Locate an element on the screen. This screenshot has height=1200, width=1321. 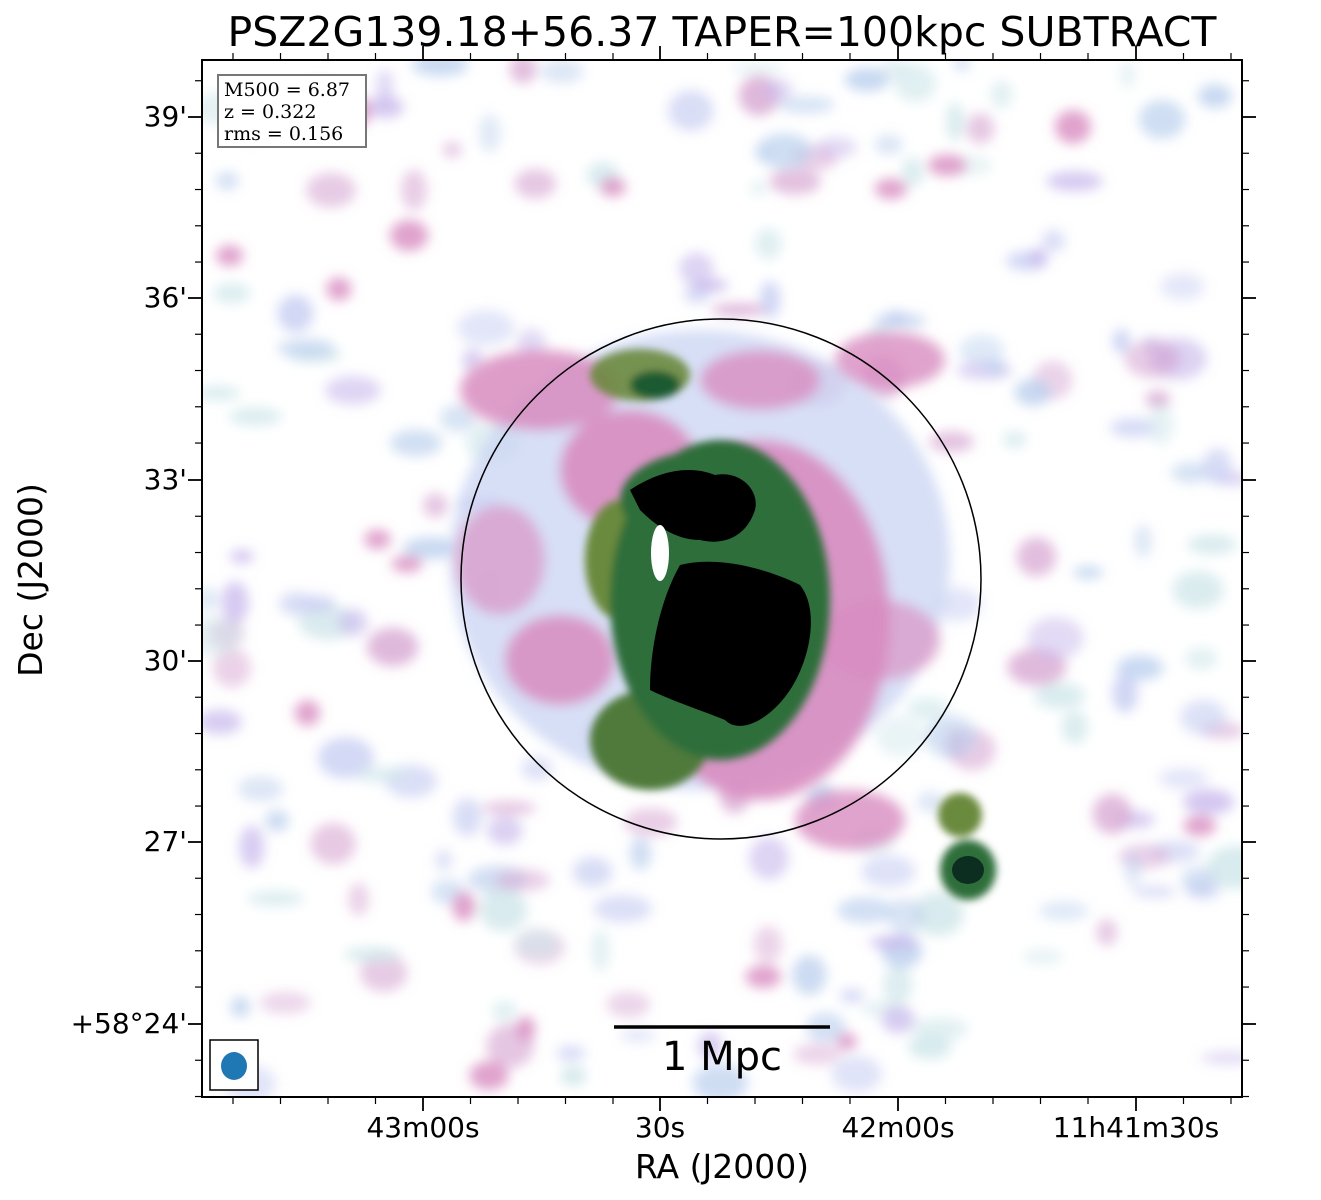
y-tick-label: 33' is located at coordinates (165, 479).